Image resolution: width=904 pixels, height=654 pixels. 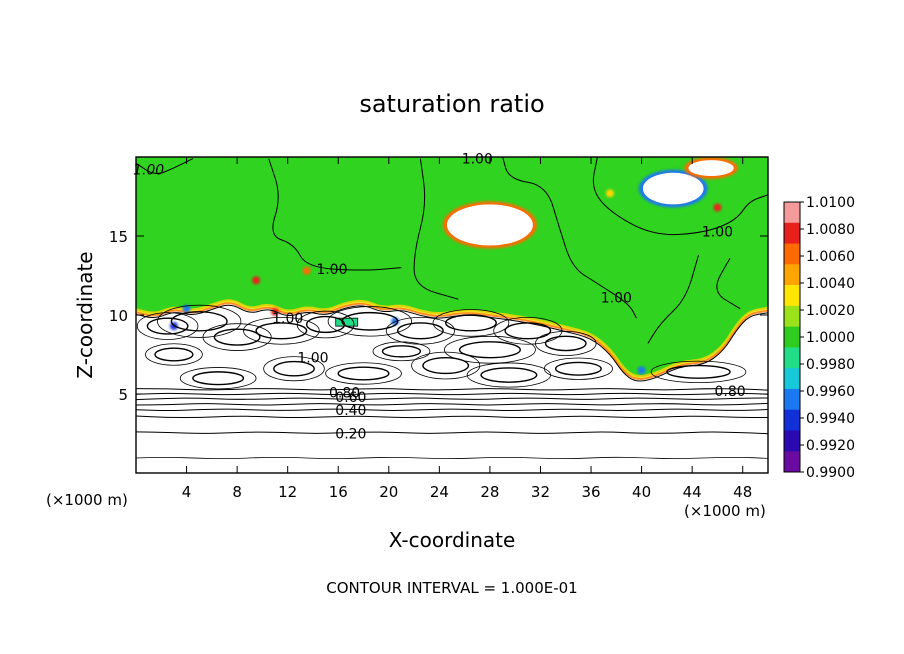 I want to click on cloud-eddy-contours, so click(x=441, y=347).